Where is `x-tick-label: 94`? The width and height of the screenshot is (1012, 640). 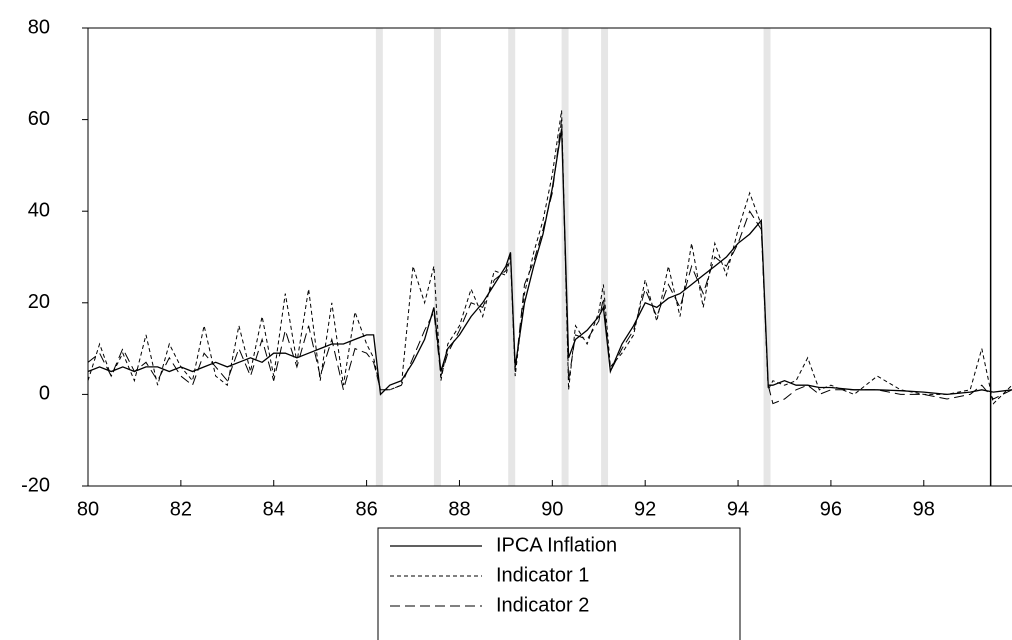
x-tick-label: 94 is located at coordinates (738, 509).